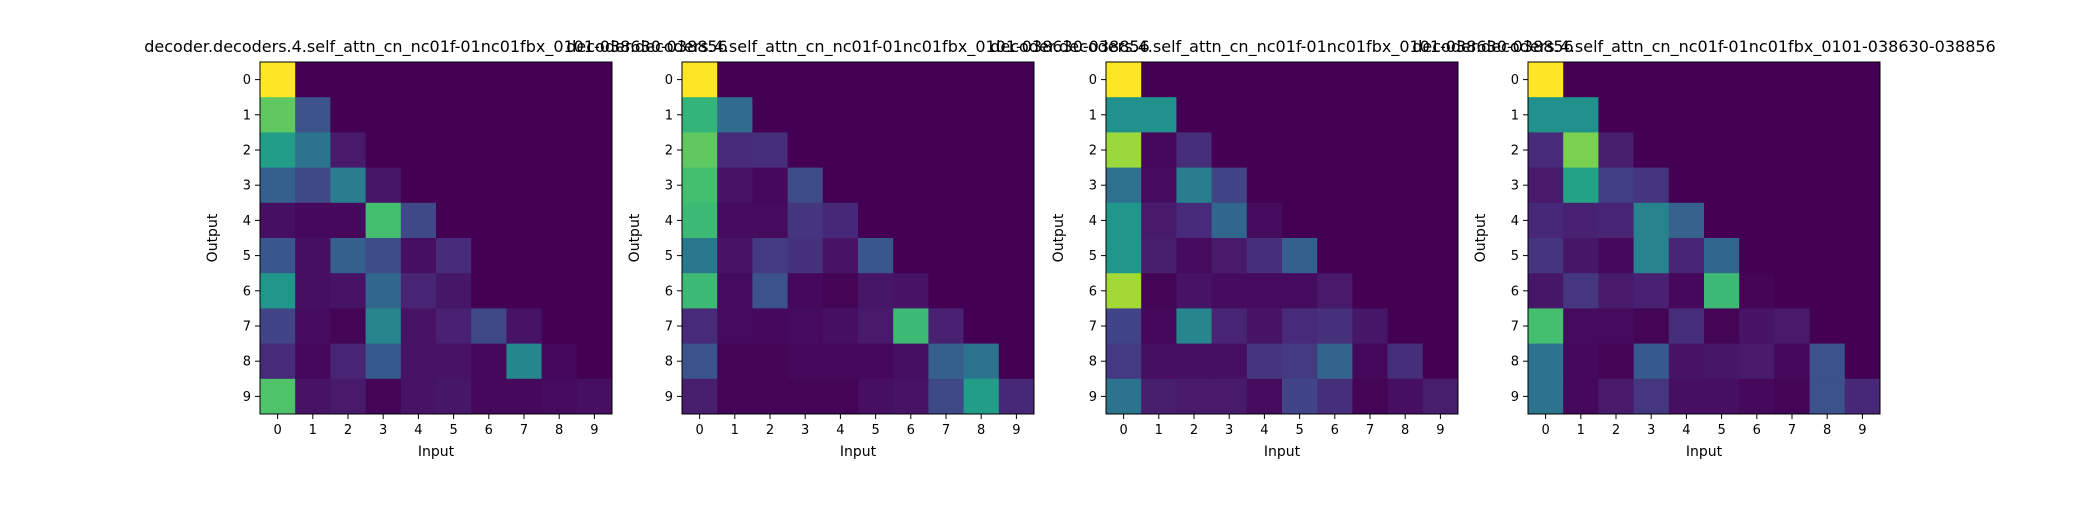 The width and height of the screenshot is (2080, 520). Describe the element at coordinates (1515, 151) in the screenshot. I see `y-tick-label: 2` at that location.